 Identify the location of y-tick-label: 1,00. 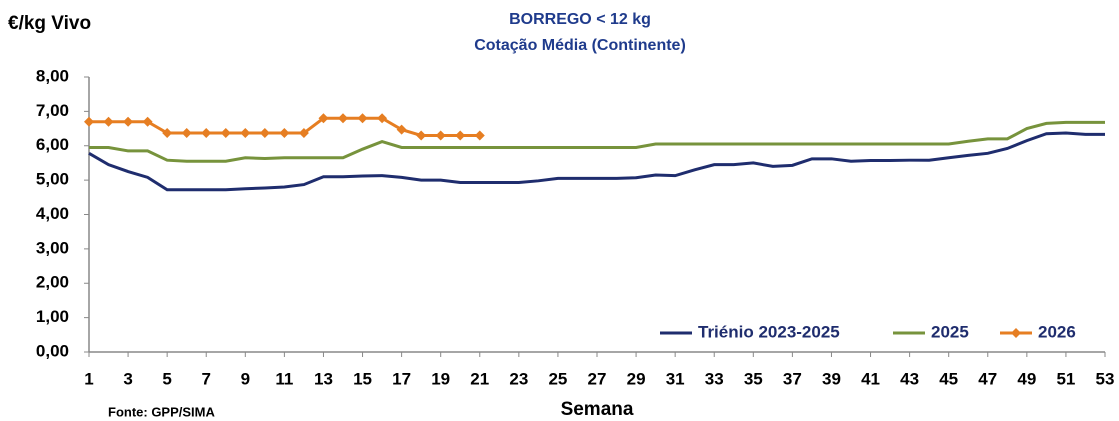
(52, 316).